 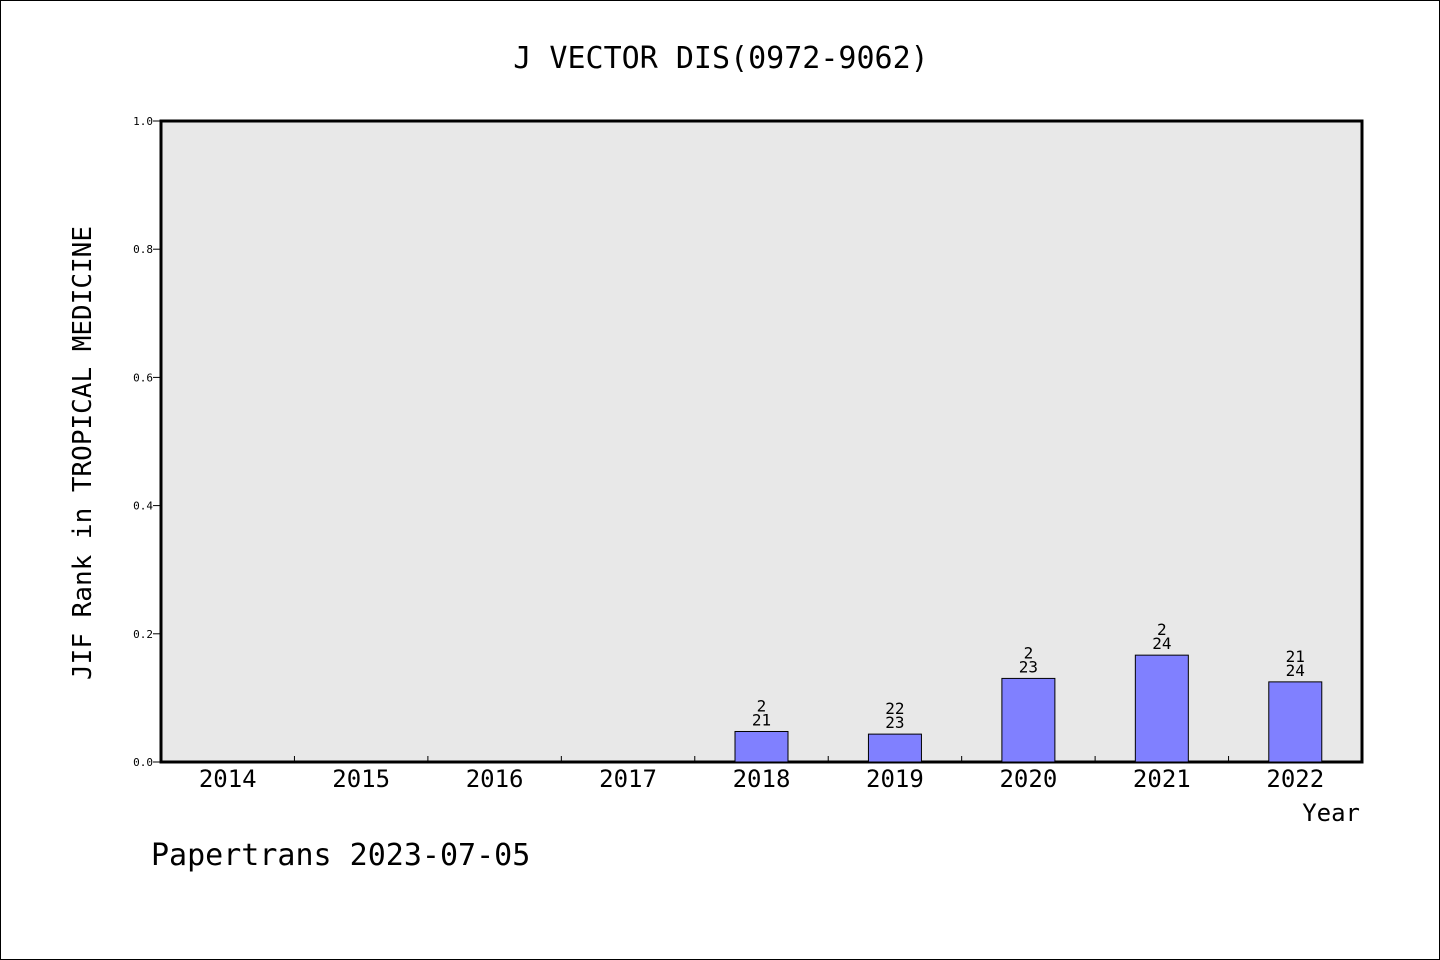 I want to click on y-tick-label: 0.6, so click(x=143, y=377).